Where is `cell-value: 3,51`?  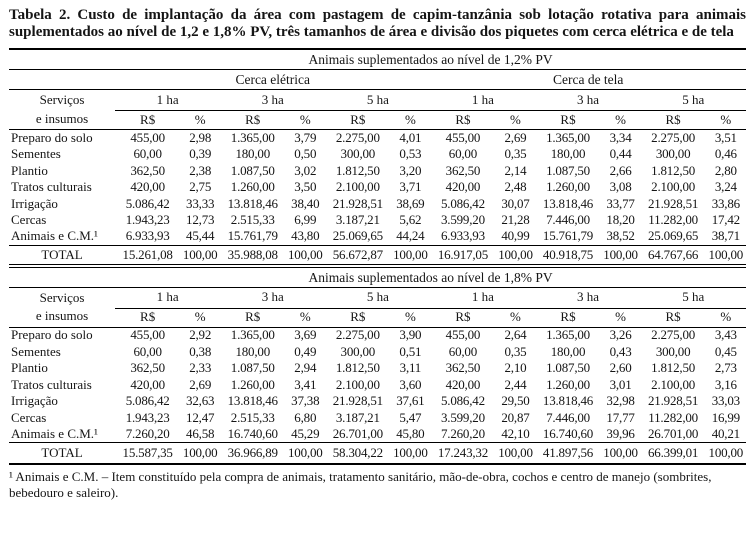
cell-value: 3,51 is located at coordinates (725, 137).